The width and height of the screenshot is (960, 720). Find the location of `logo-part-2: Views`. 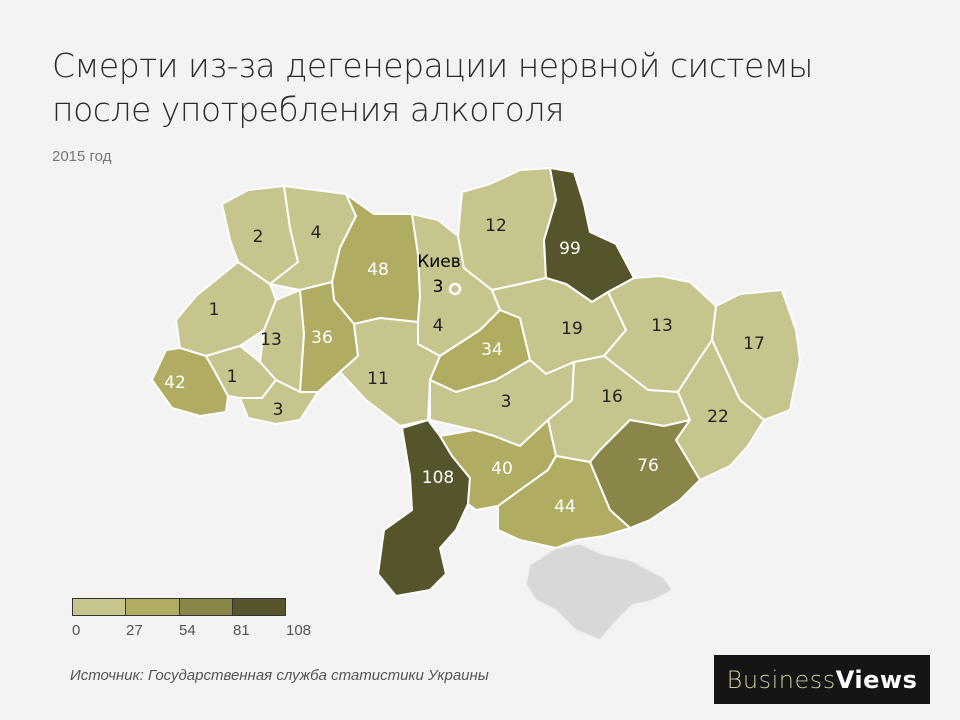

logo-part-2: Views is located at coordinates (876, 679).